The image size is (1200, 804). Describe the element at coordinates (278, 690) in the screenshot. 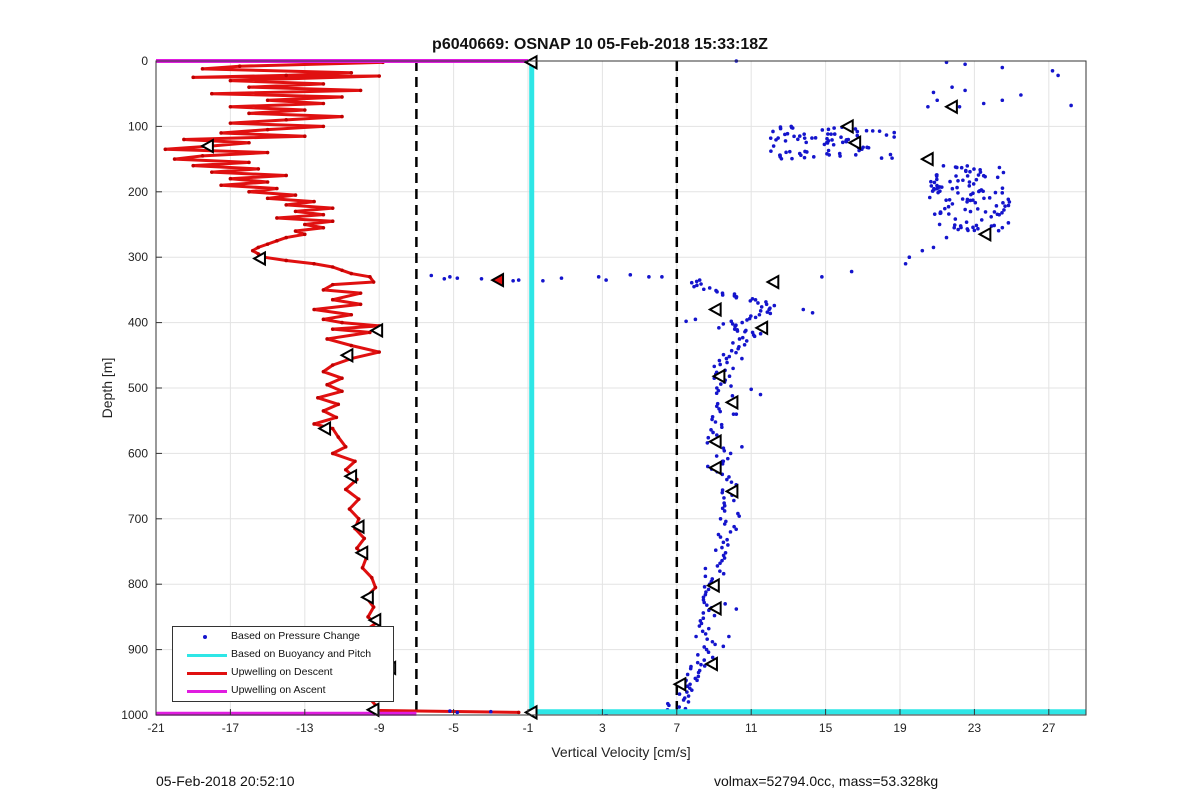

I see `legend-label: Upwelling on Ascent` at that location.